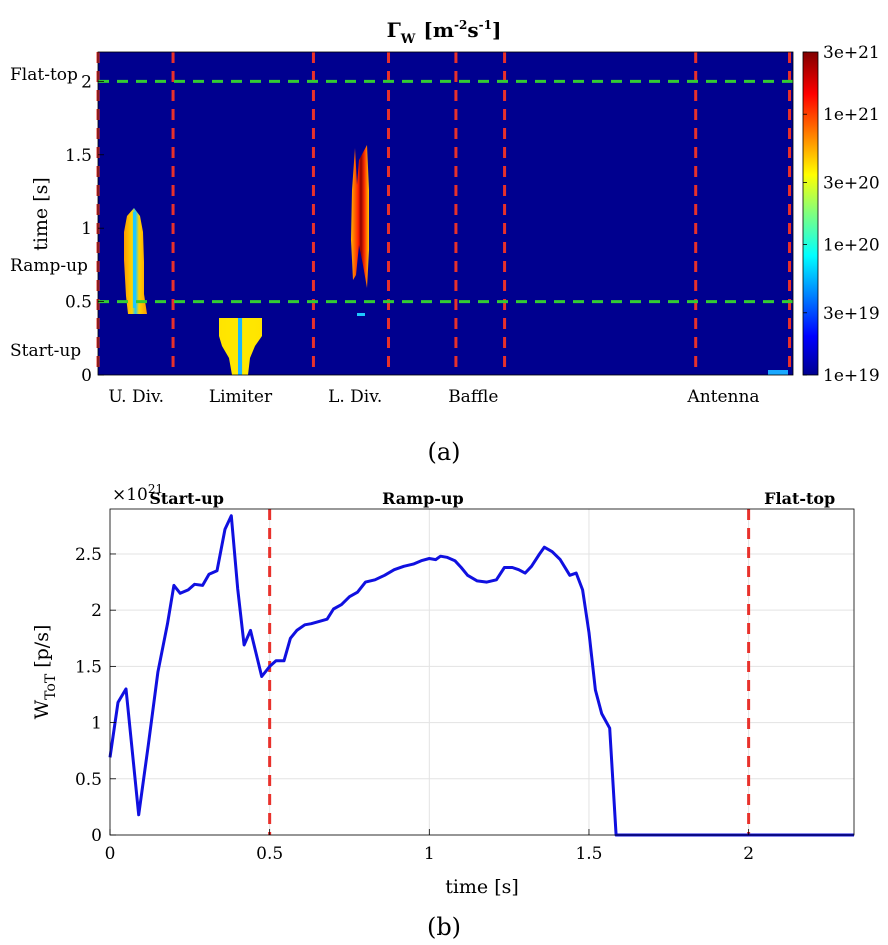 The image size is (888, 945). Describe the element at coordinates (355, 397) in the screenshot. I see `x-category-label: L. Div.` at that location.